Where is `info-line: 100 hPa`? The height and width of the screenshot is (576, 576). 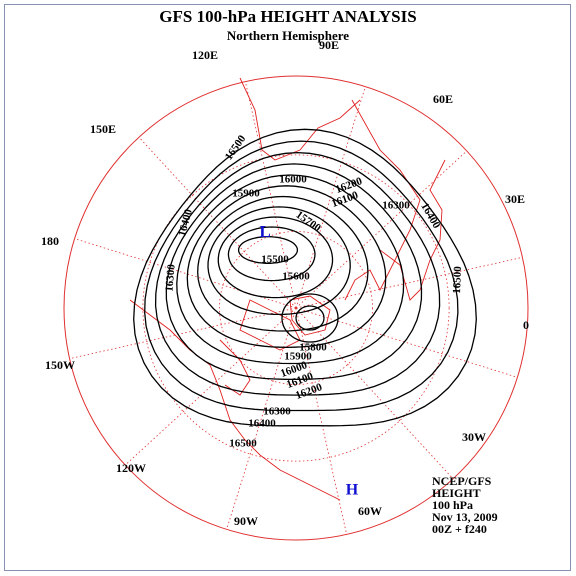
info-line: 100 hPa is located at coordinates (452, 505).